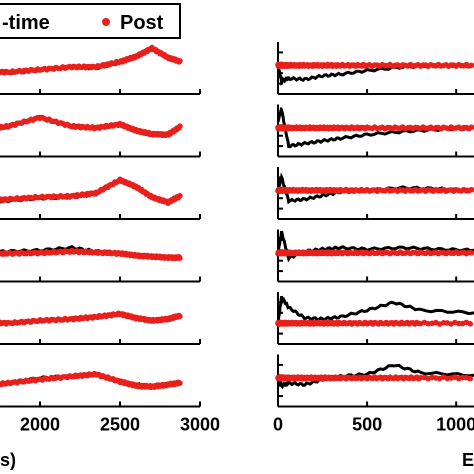 This screenshot has height=474, width=474. What do you see at coordinates (106, 22) in the screenshot?
I see `legend-marker-post` at bounding box center [106, 22].